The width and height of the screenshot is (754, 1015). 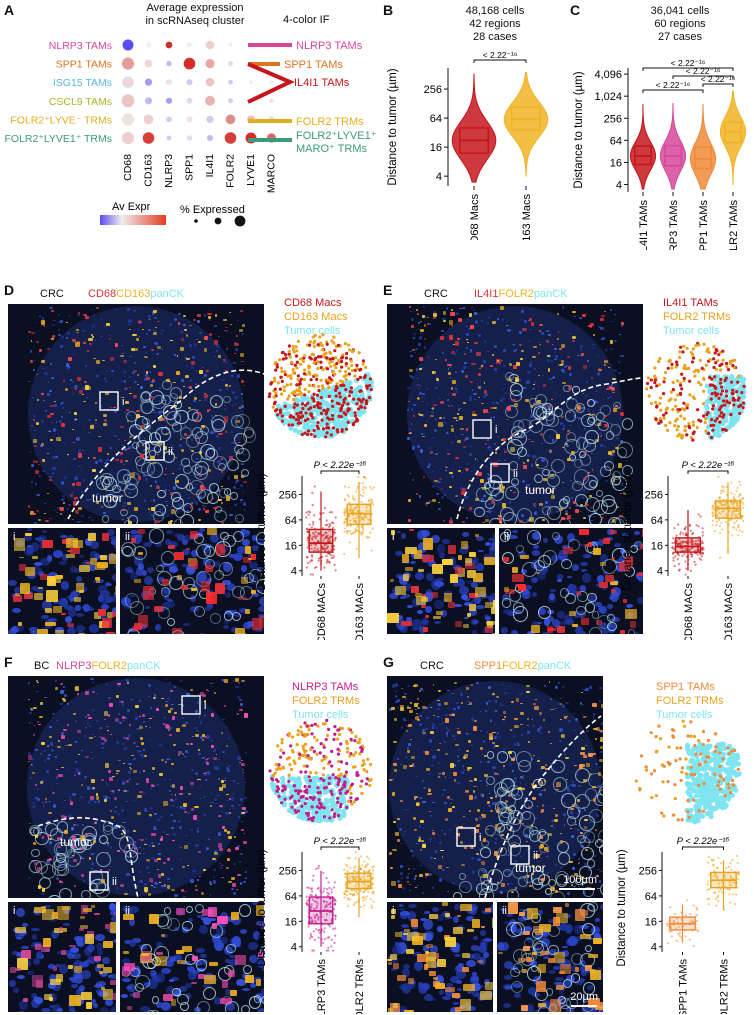 What do you see at coordinates (718, 79) in the screenshot?
I see `sig-label: < 2.22⁻¹⁶` at bounding box center [718, 79].